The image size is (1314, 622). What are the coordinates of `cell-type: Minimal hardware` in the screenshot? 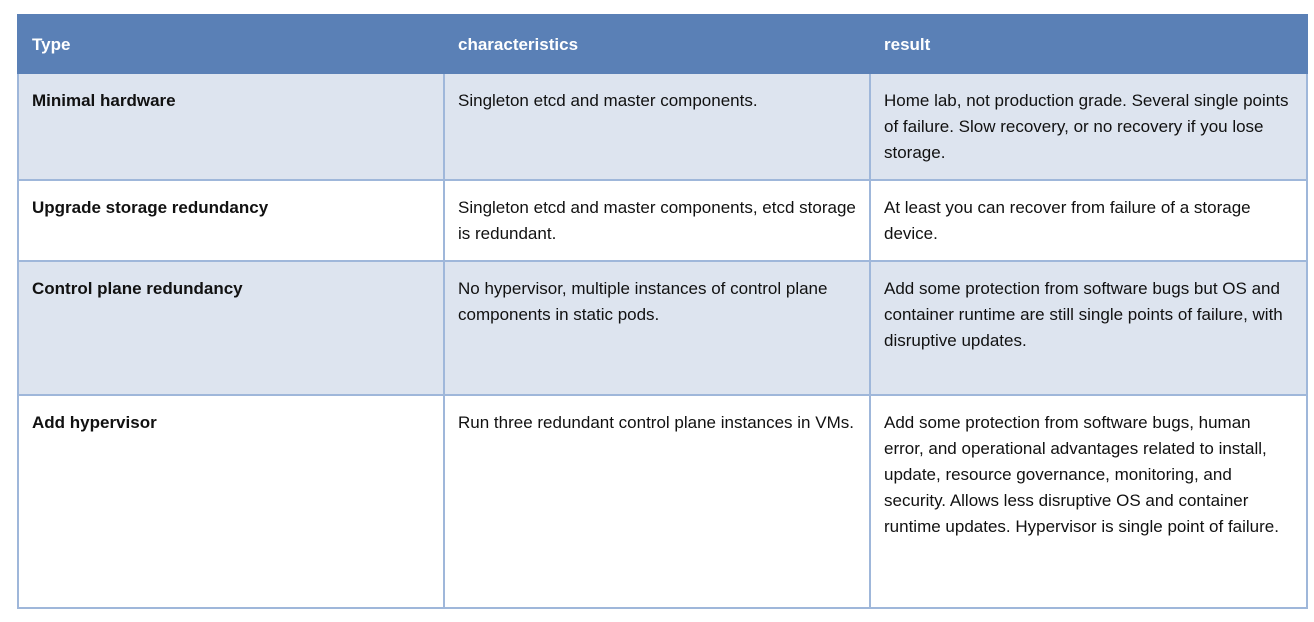 It's located at (231, 126).